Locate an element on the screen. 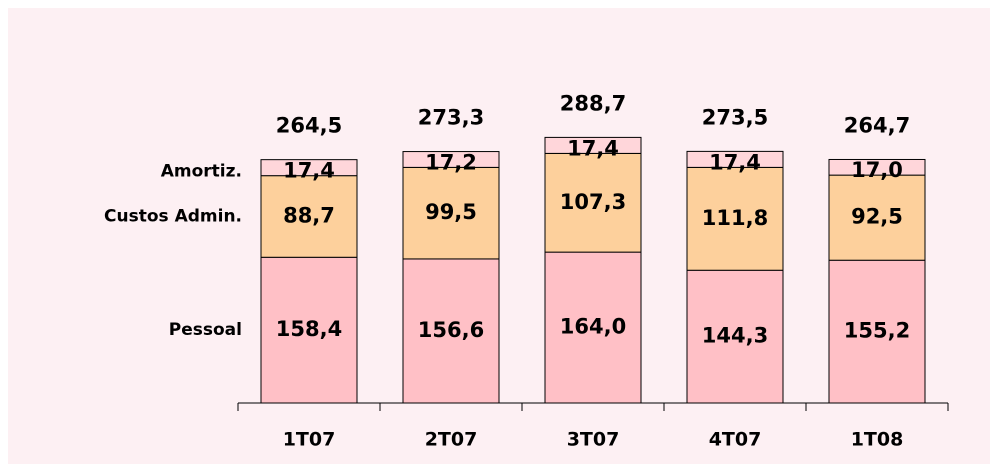  value-label: 107,3 is located at coordinates (593, 202).